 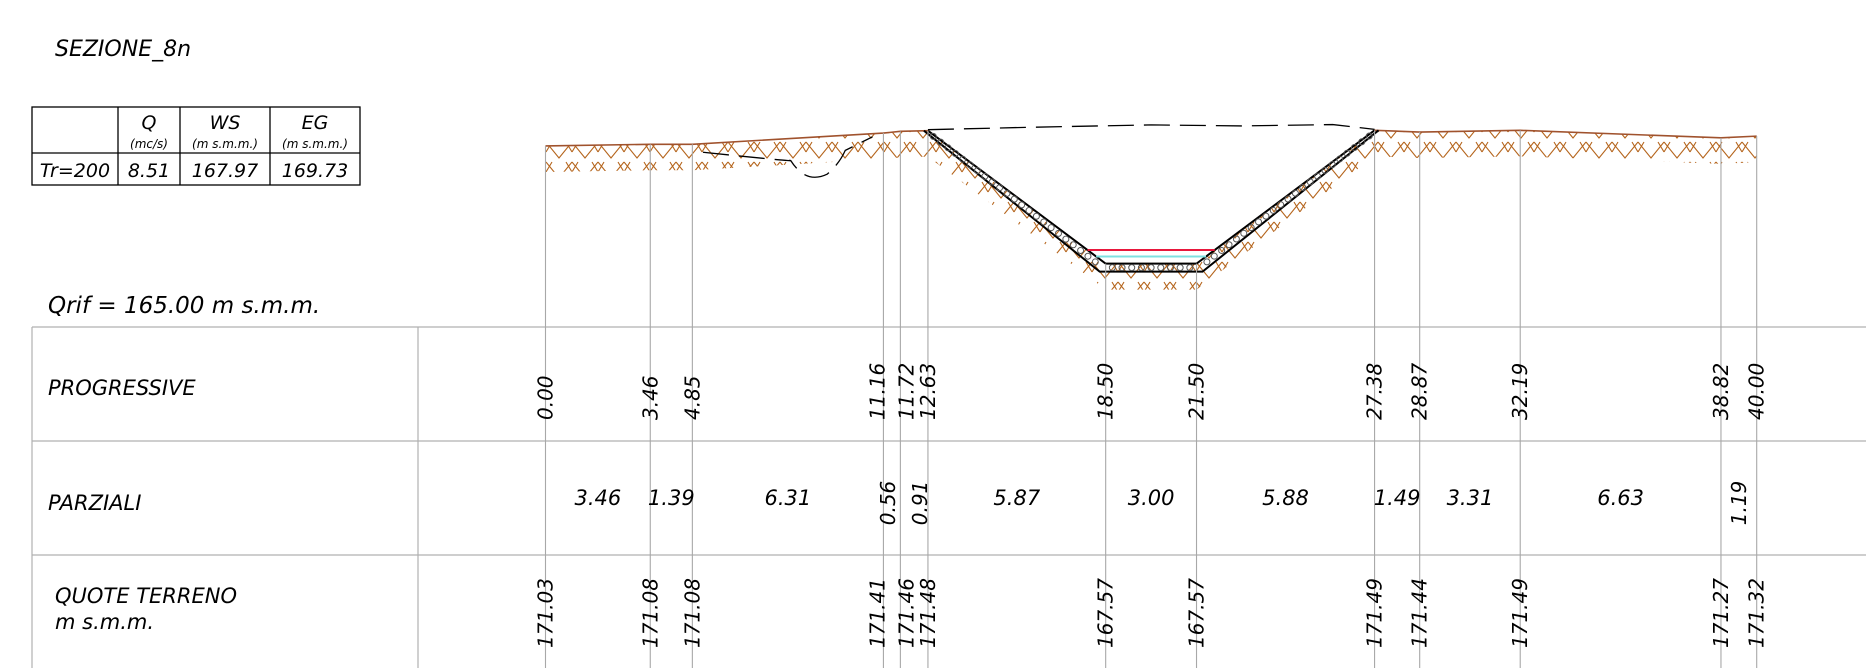 I want to click on partial-label: 3.46, so click(x=598, y=498).